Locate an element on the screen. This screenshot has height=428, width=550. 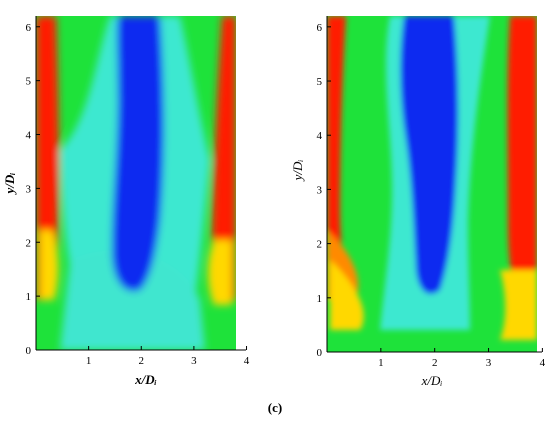
left-x-tick-label: 4 is located at coordinates (247, 361).